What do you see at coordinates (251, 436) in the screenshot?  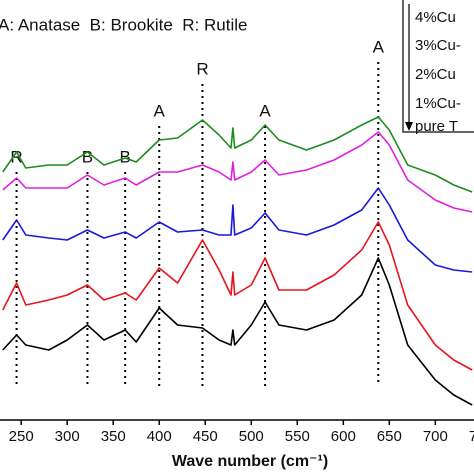 I see `x-tick-label: 500` at bounding box center [251, 436].